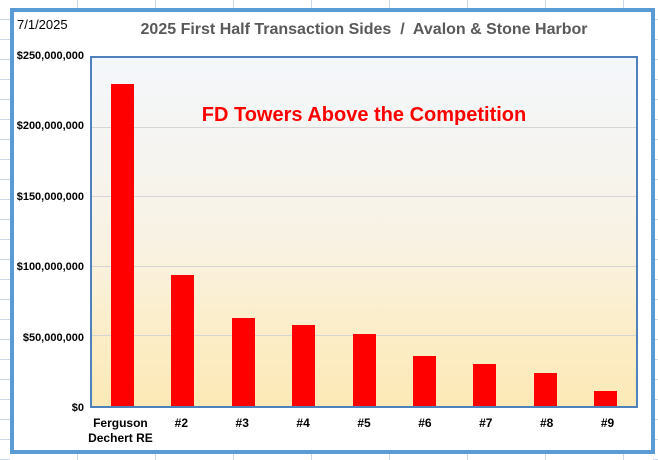 This screenshot has height=460, width=658. Describe the element at coordinates (120, 430) in the screenshot. I see `x-axis-tick-label: Ferguson Dechert RE` at that location.